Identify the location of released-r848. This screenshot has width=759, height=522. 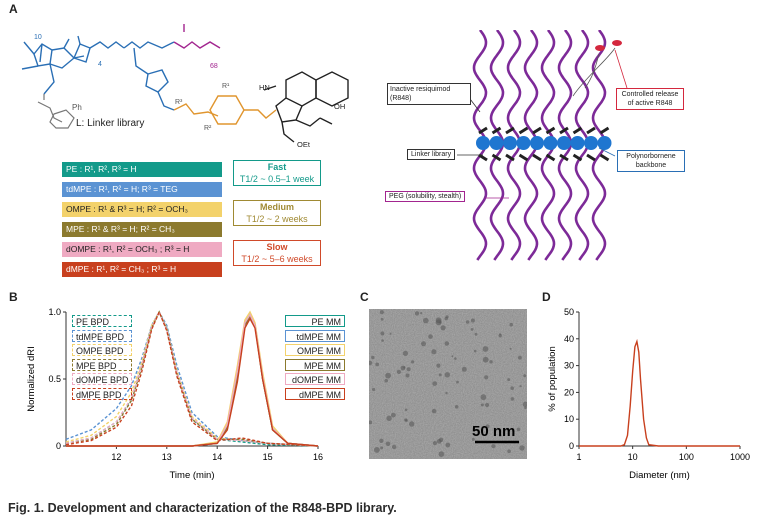
(597, 68).